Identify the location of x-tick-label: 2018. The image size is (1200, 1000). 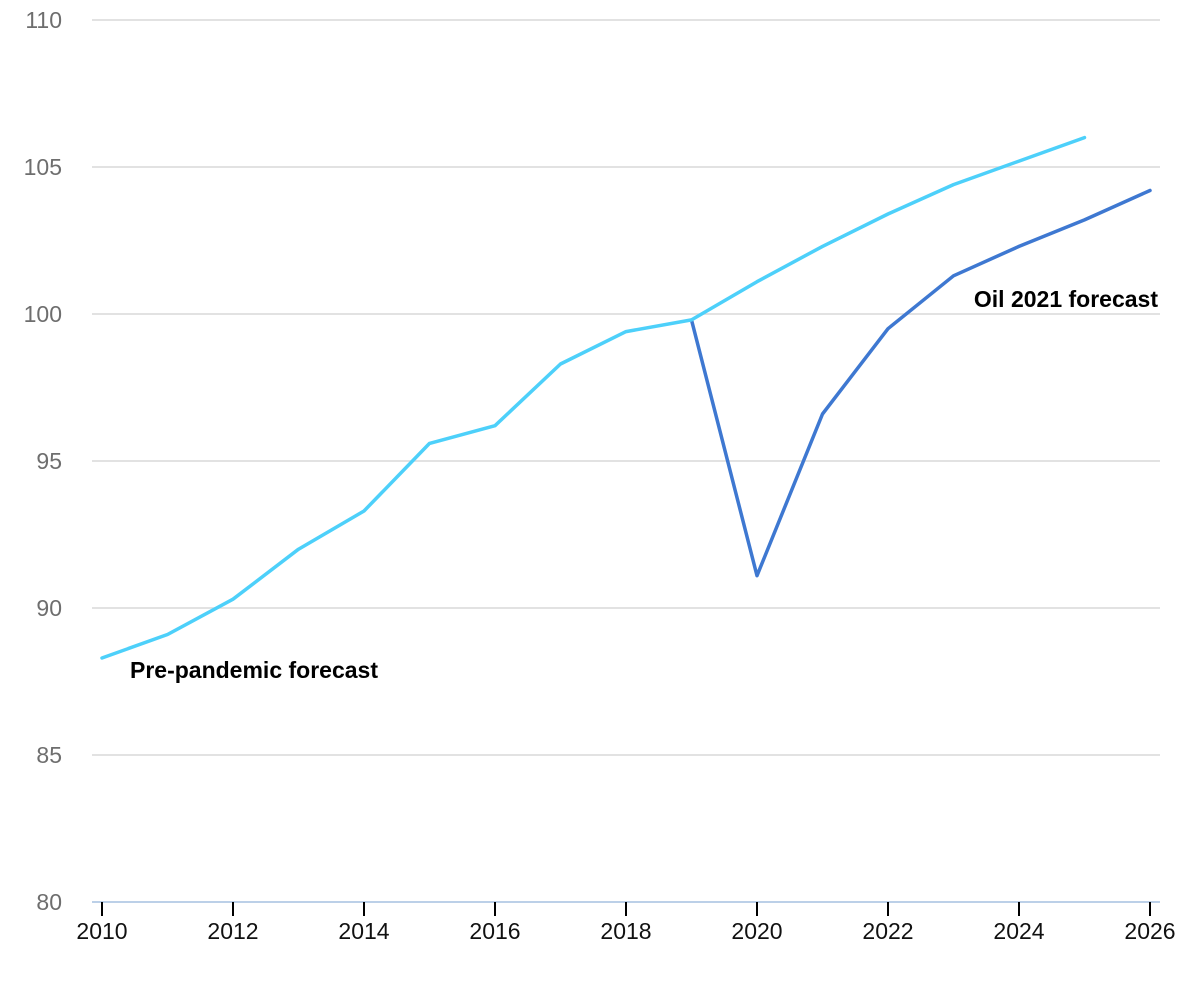
(625, 931).